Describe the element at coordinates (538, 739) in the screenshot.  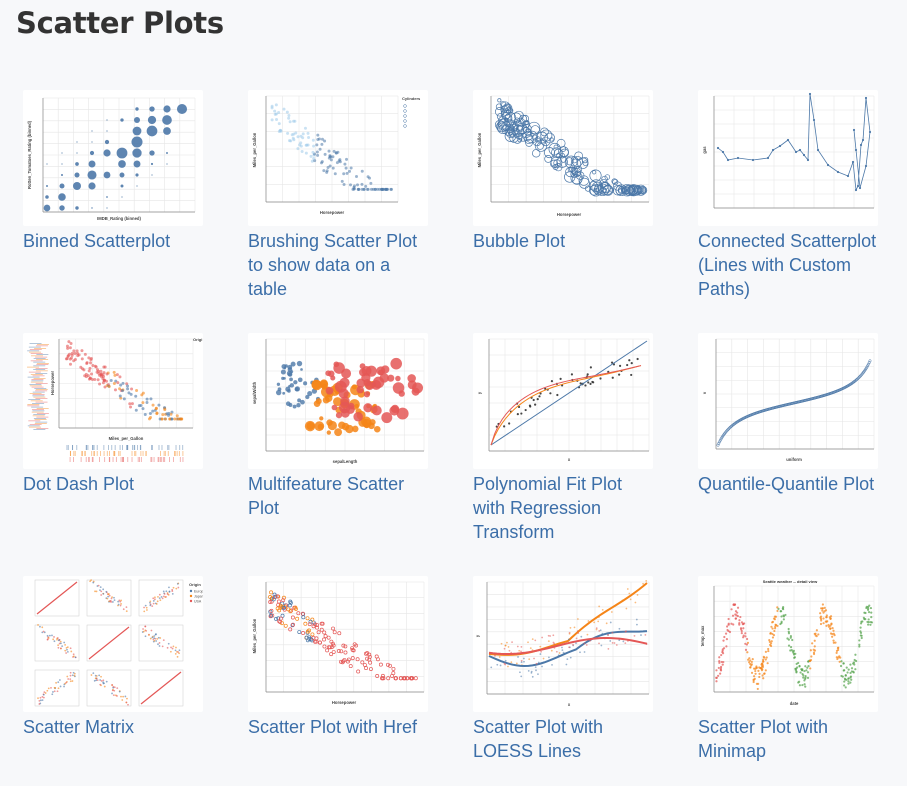
I see `gallery-link-scatter-plot-loess-lines: Scatter Plot with LOESS Lines` at that location.